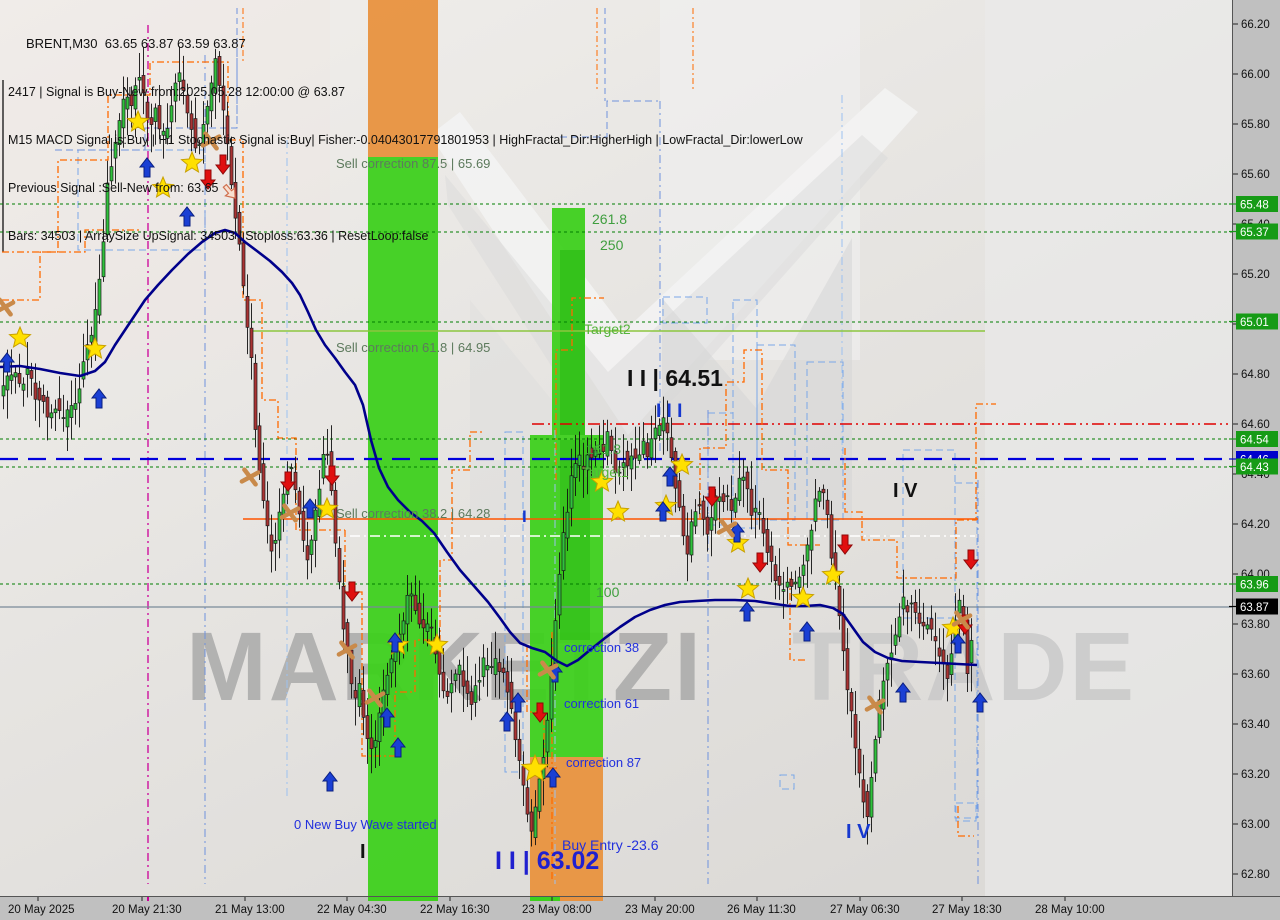 Image resolution: width=1280 pixels, height=920 pixels. What do you see at coordinates (608, 592) in the screenshot?
I see `chart-annotation: 100` at bounding box center [608, 592].